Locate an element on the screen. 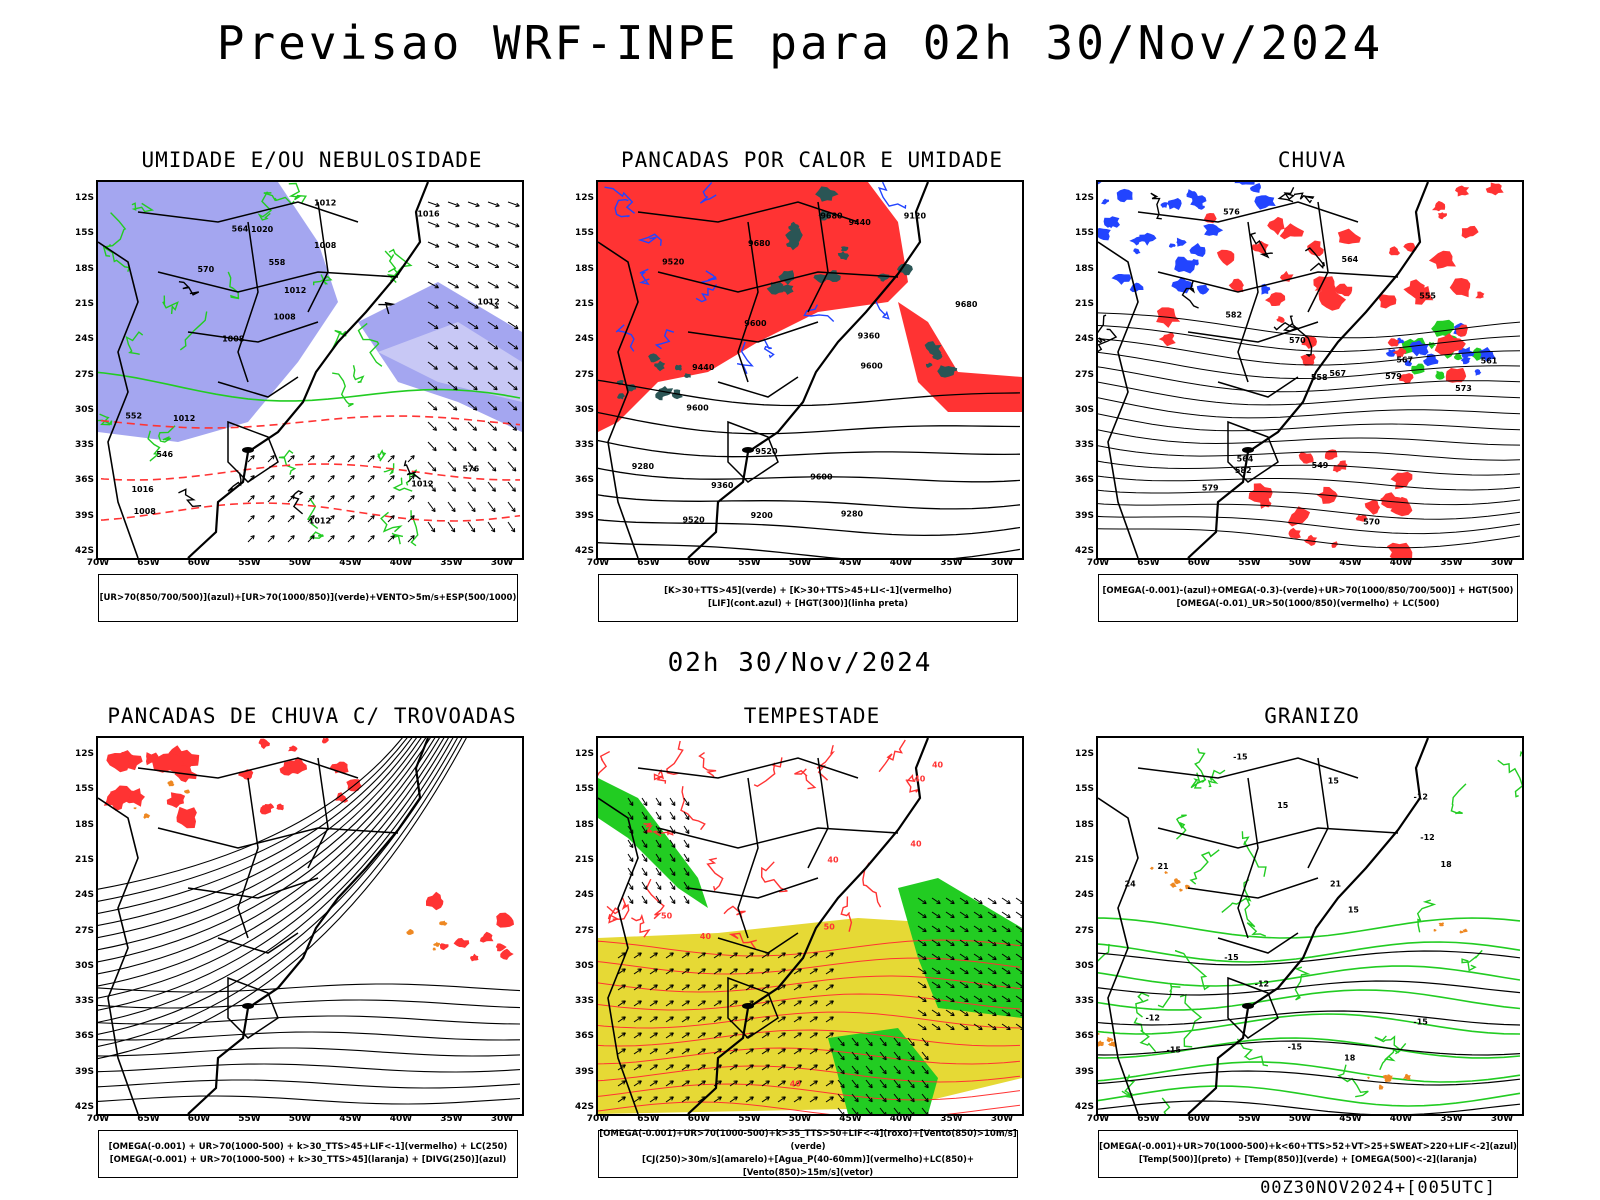 The image size is (1600, 1200). contour-label: 21 is located at coordinates (1163, 866).